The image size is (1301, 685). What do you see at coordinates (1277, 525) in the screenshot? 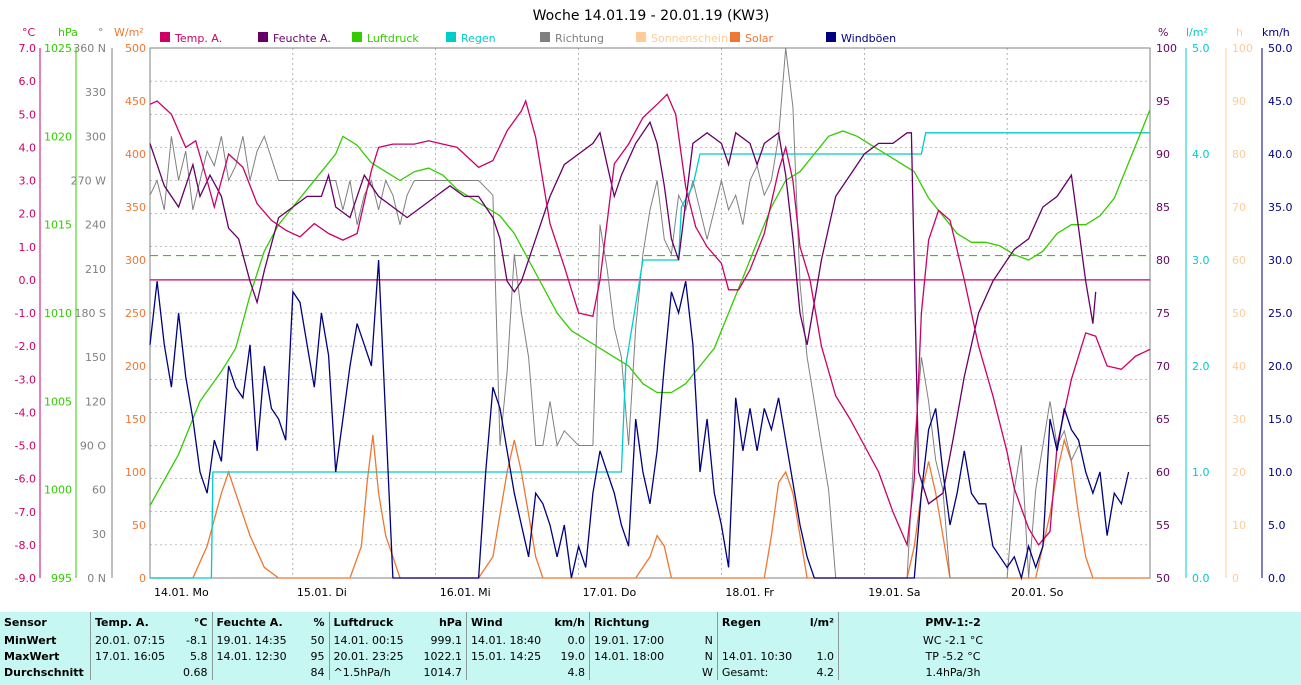
I see `axis-tick-gust: 5.0` at bounding box center [1277, 525].